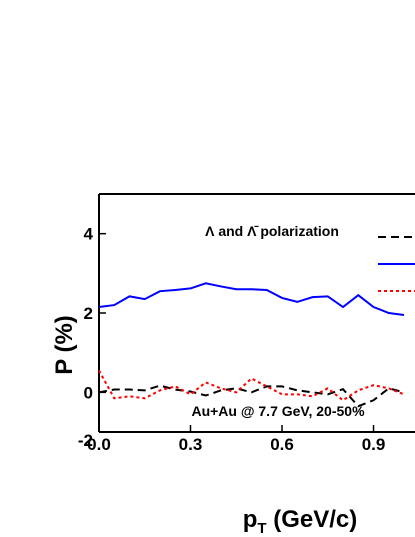 The width and height of the screenshot is (415, 537). What do you see at coordinates (278, 411) in the screenshot?
I see `annotation: Au+Au @ 7.7 GeV, 20-50%` at bounding box center [278, 411].